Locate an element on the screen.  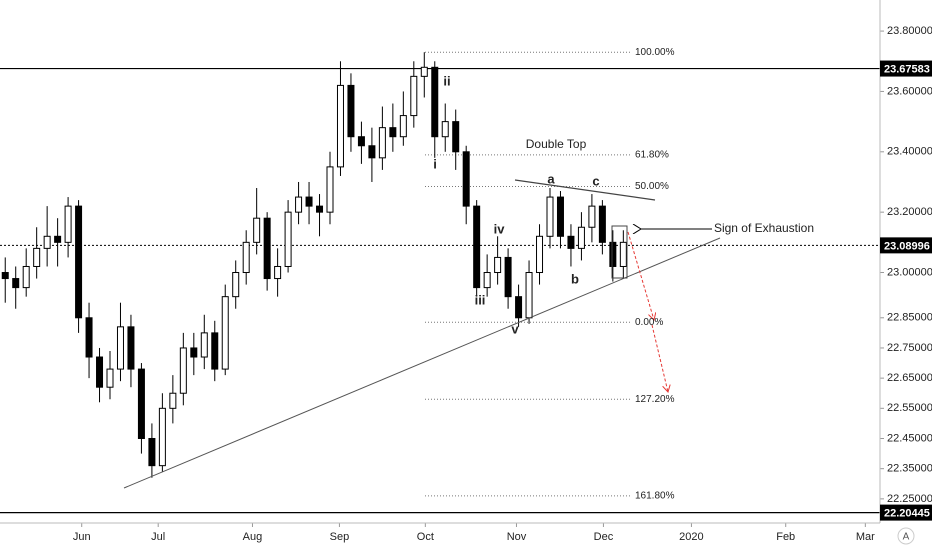
scale-badge-label: A is located at coordinates (906, 537).